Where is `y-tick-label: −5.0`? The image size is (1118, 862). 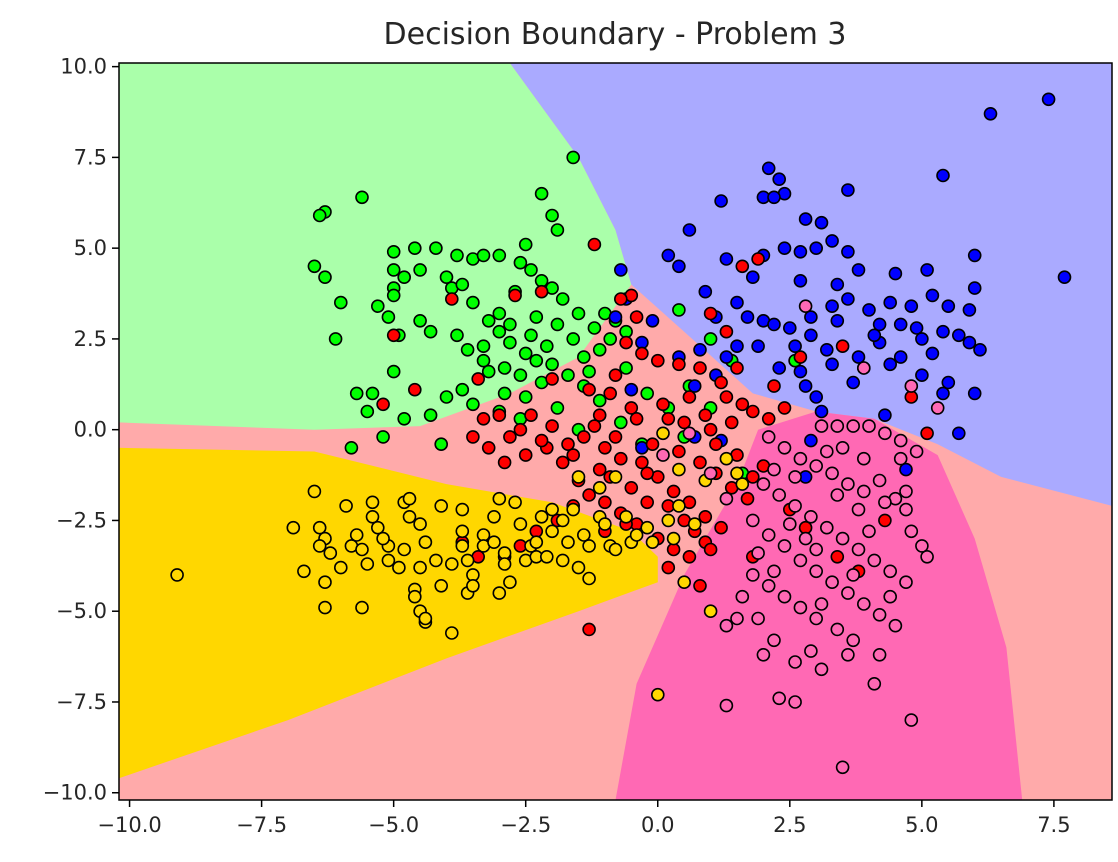
y-tick-label: −5.0 is located at coordinates (81, 611).